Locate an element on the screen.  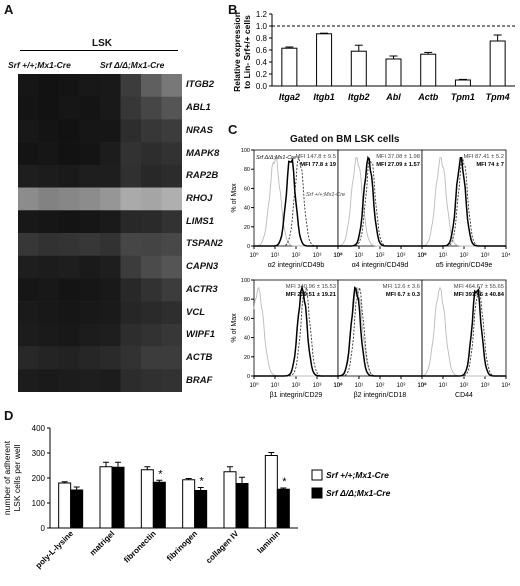
y-tick-label: 0.6 is located at coordinates (262, 50).